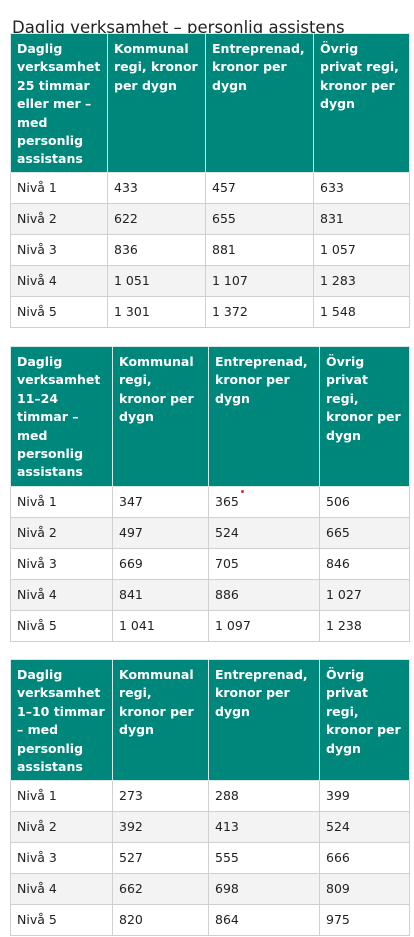 The height and width of the screenshot is (937, 414). I want to click on municipal-cell: 392, so click(160, 827).